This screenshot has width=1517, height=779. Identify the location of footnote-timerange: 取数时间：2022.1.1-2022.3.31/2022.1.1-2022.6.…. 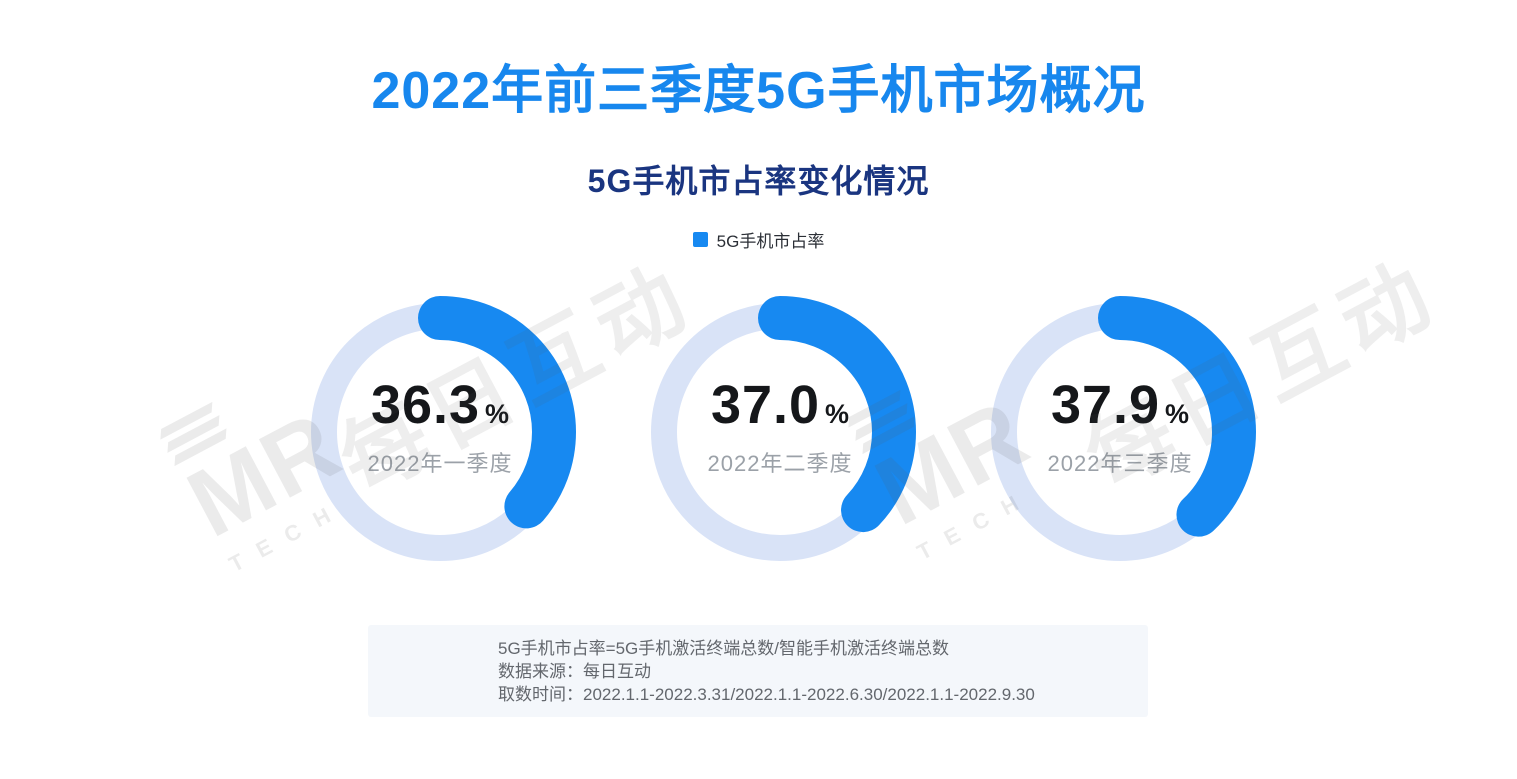
(766, 694).